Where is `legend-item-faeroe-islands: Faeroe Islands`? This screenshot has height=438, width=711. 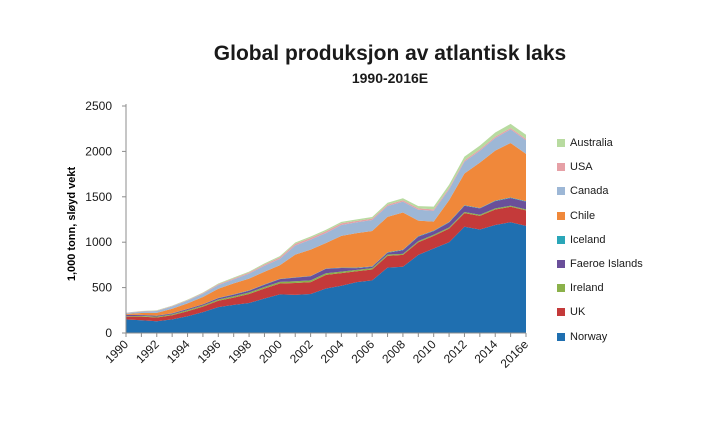 legend-item-faeroe-islands: Faeroe Islands is located at coordinates (600, 264).